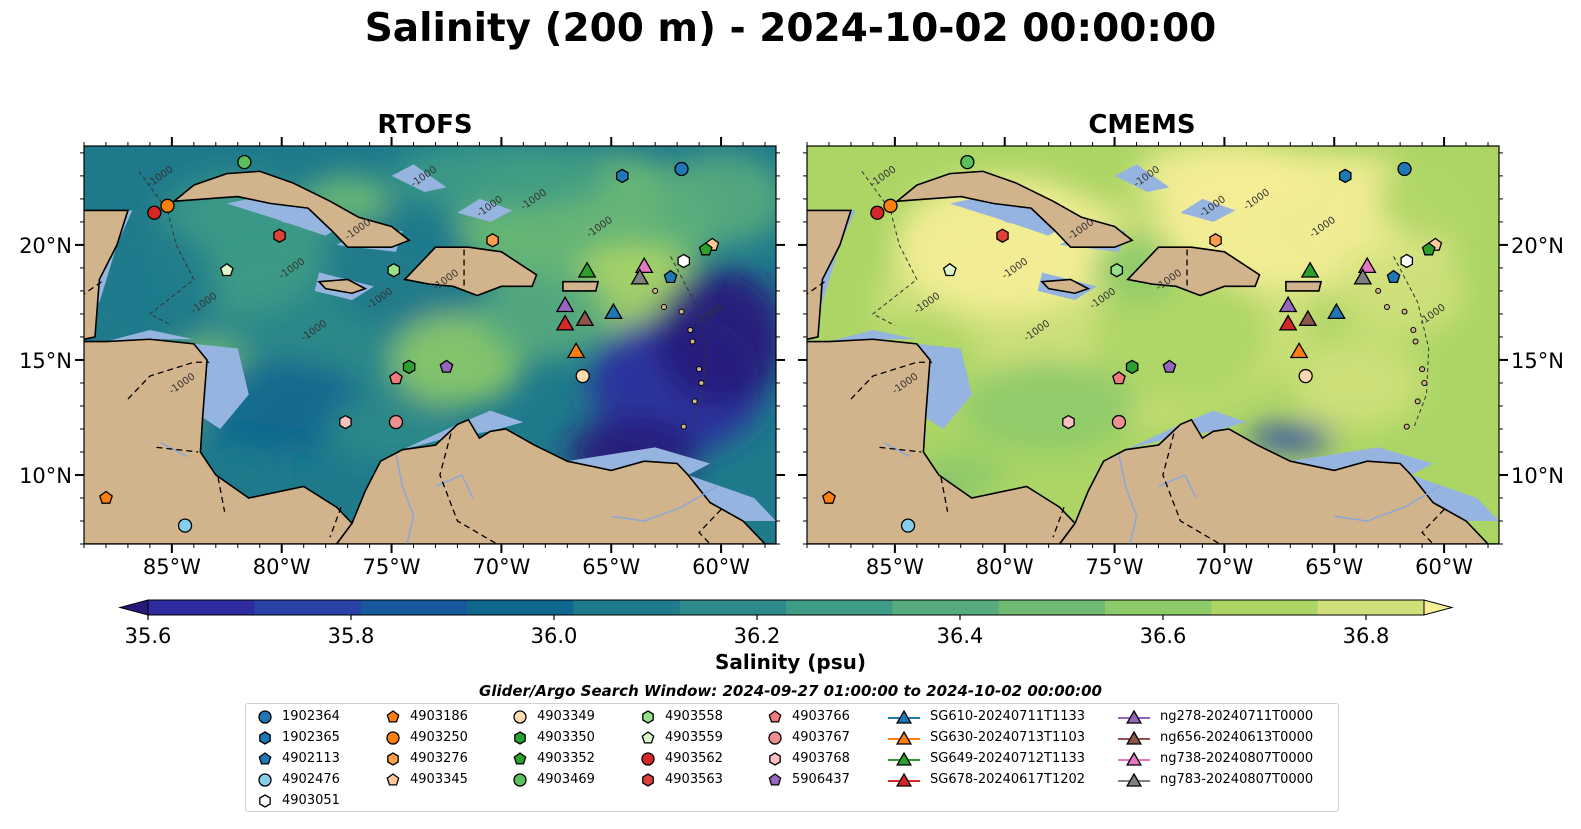 The width and height of the screenshot is (1581, 829). What do you see at coordinates (439, 737) in the screenshot?
I see `legend-label: 4903250` at bounding box center [439, 737].